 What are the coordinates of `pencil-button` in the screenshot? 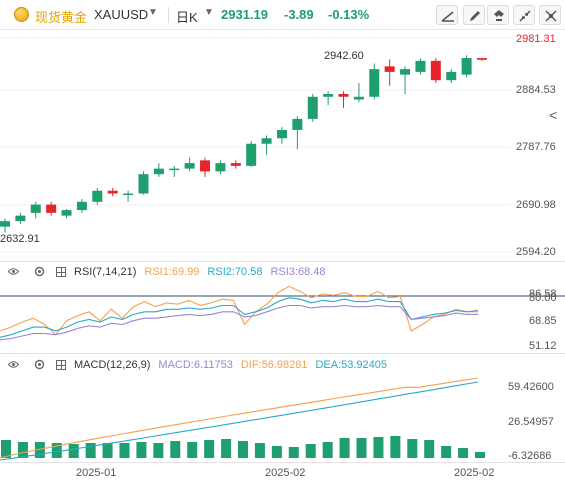 It's located at (474, 15).